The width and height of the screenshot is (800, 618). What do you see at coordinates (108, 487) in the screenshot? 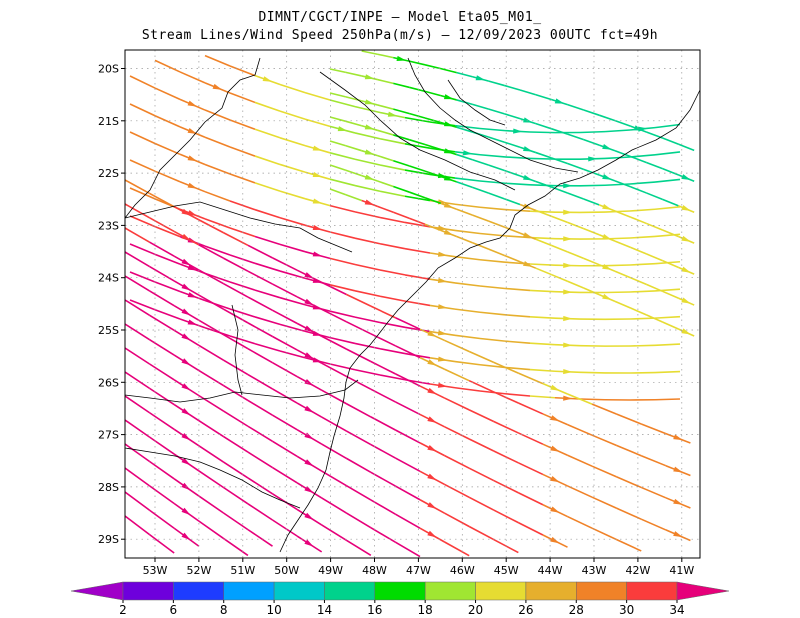
I see `lat-label: 28S` at bounding box center [108, 487].